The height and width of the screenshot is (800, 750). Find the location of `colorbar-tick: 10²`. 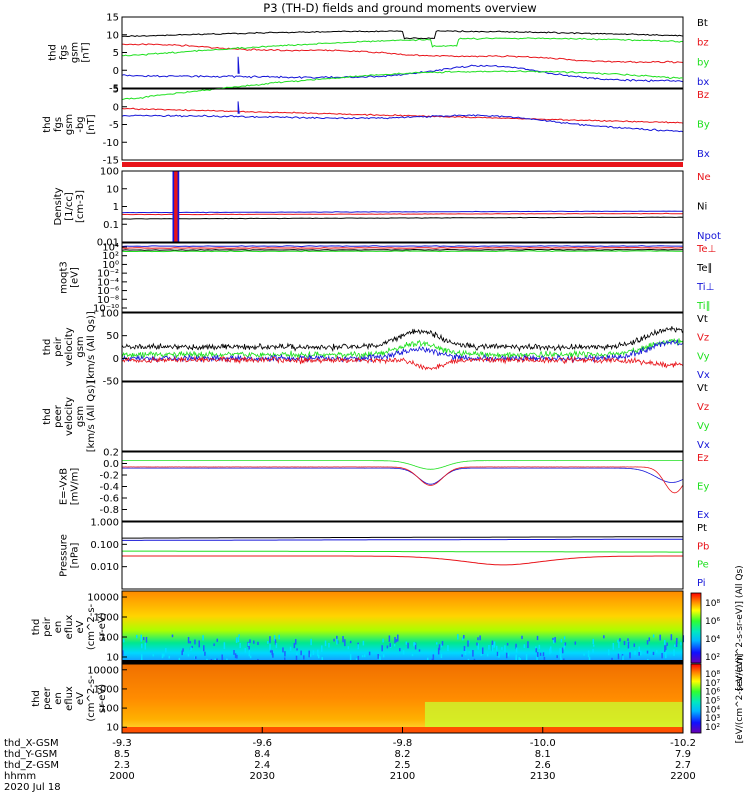

colorbar-tick: 10² is located at coordinates (712, 728).